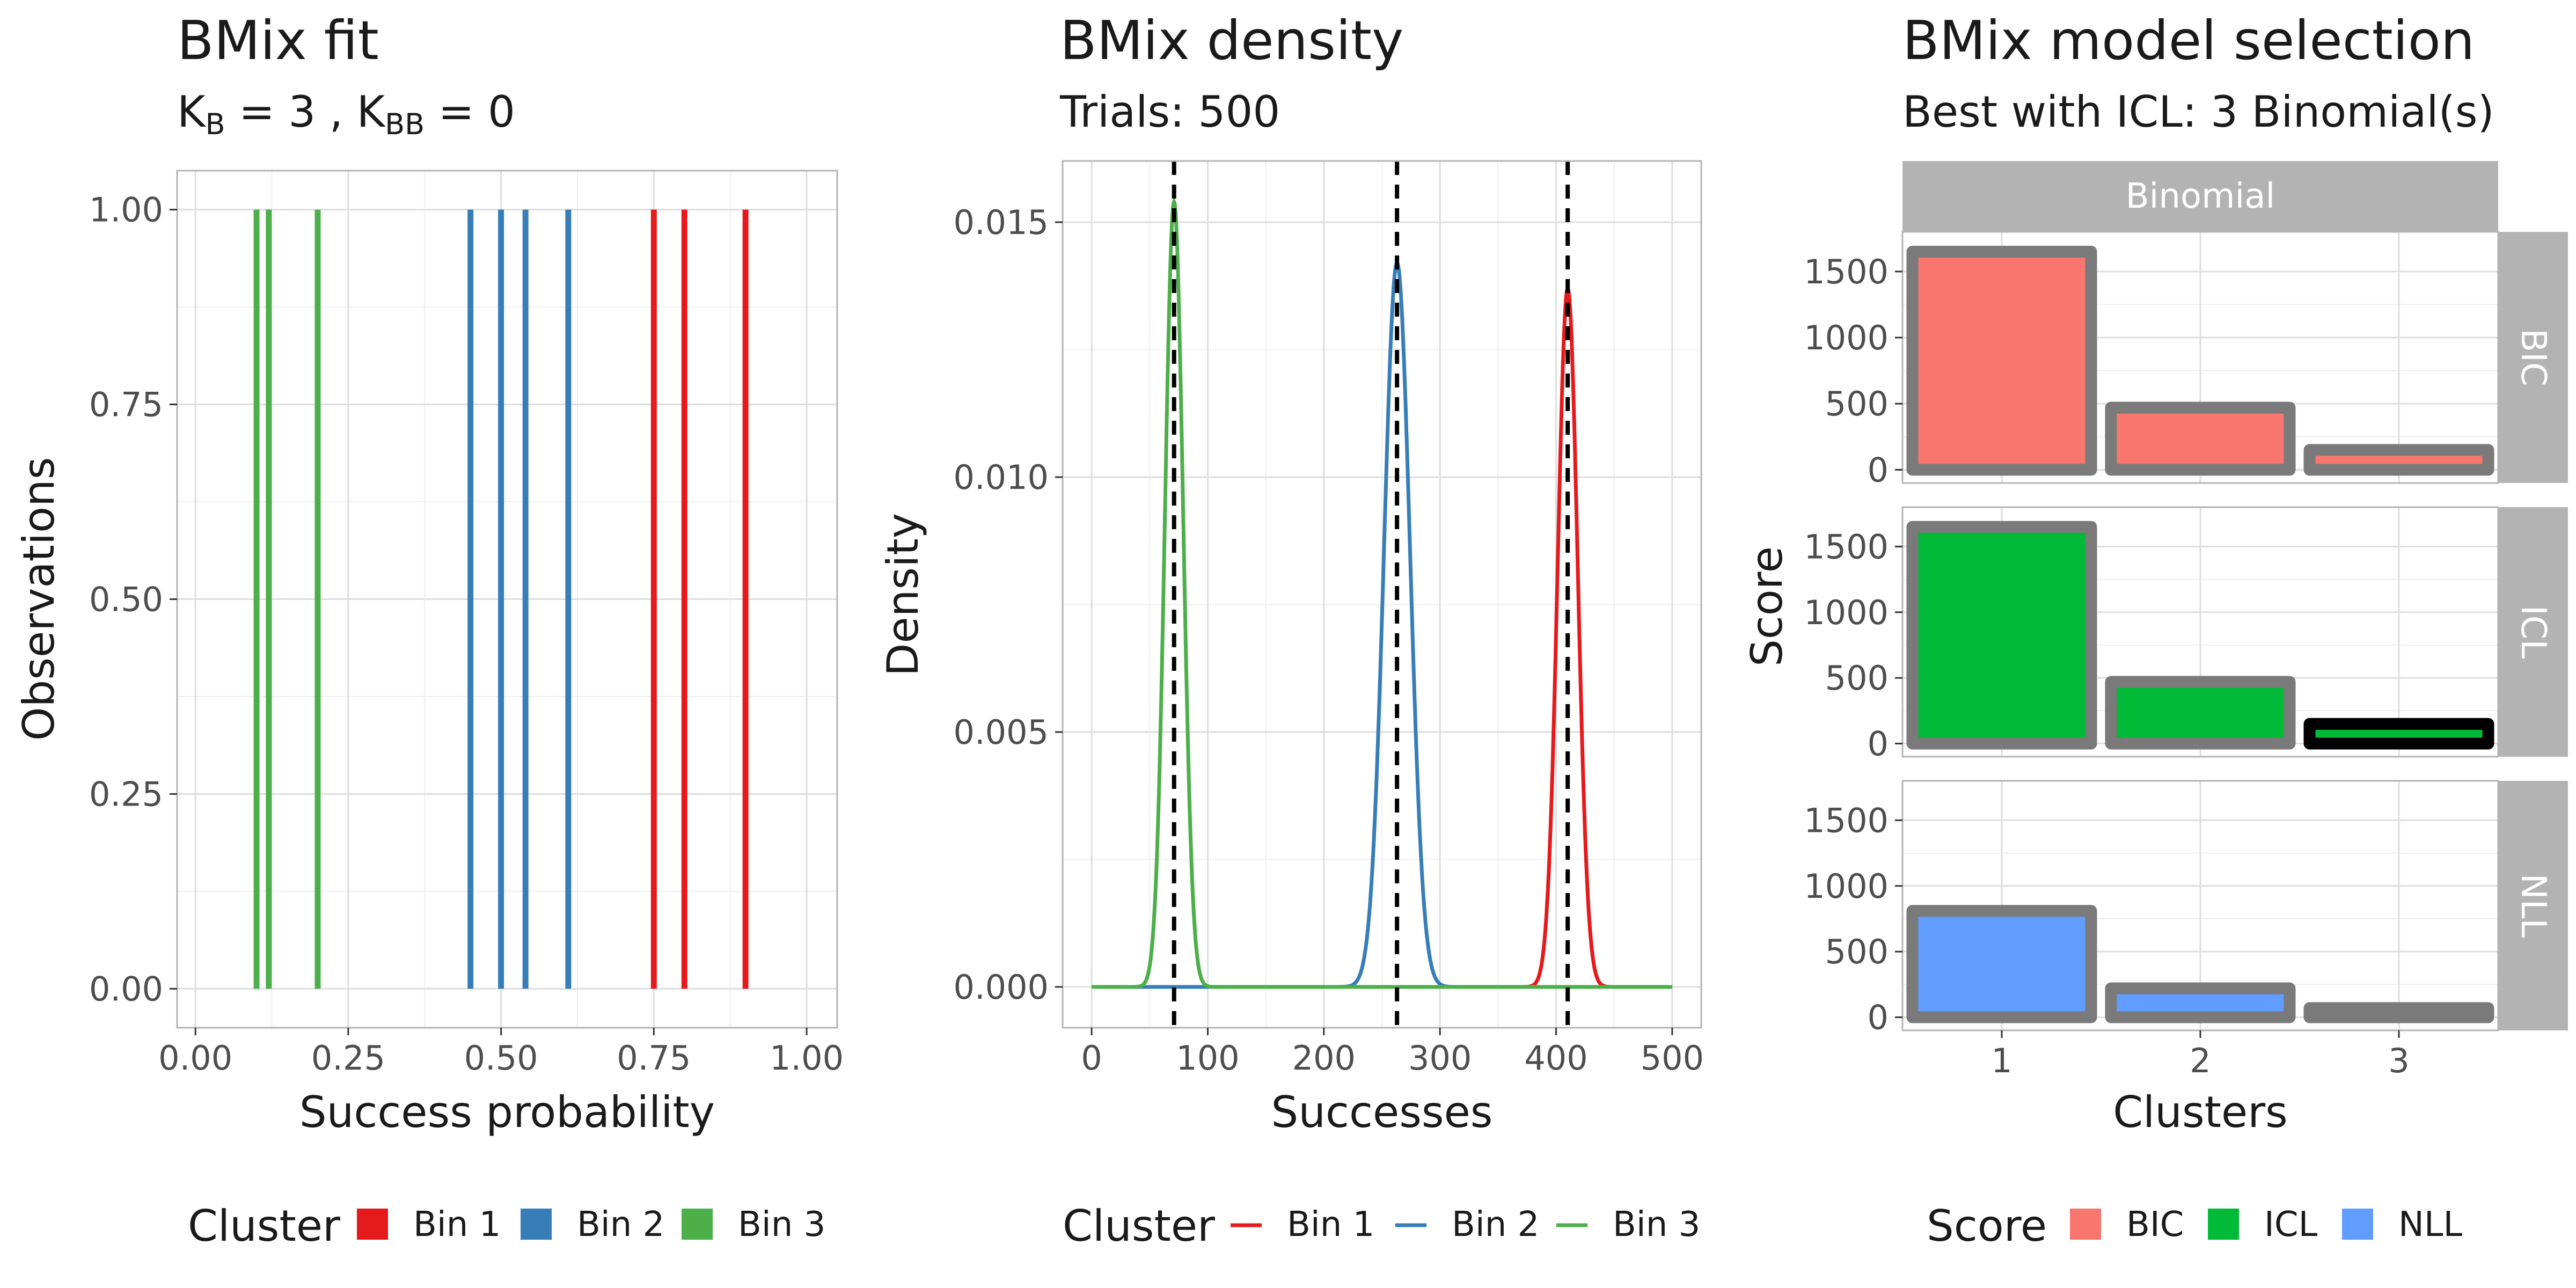  What do you see at coordinates (278, 40) in the screenshot?
I see `fit-chart-title: BMix fit` at bounding box center [278, 40].